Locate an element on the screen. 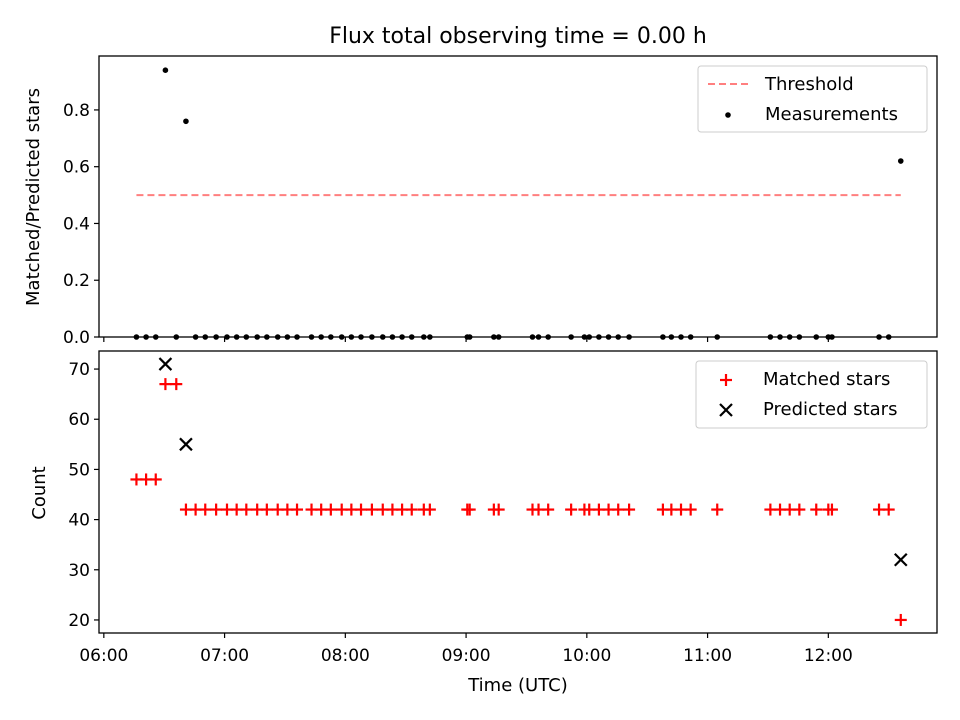 The width and height of the screenshot is (960, 720). top-y-tick-label-1: 0.2 is located at coordinates (76, 281).